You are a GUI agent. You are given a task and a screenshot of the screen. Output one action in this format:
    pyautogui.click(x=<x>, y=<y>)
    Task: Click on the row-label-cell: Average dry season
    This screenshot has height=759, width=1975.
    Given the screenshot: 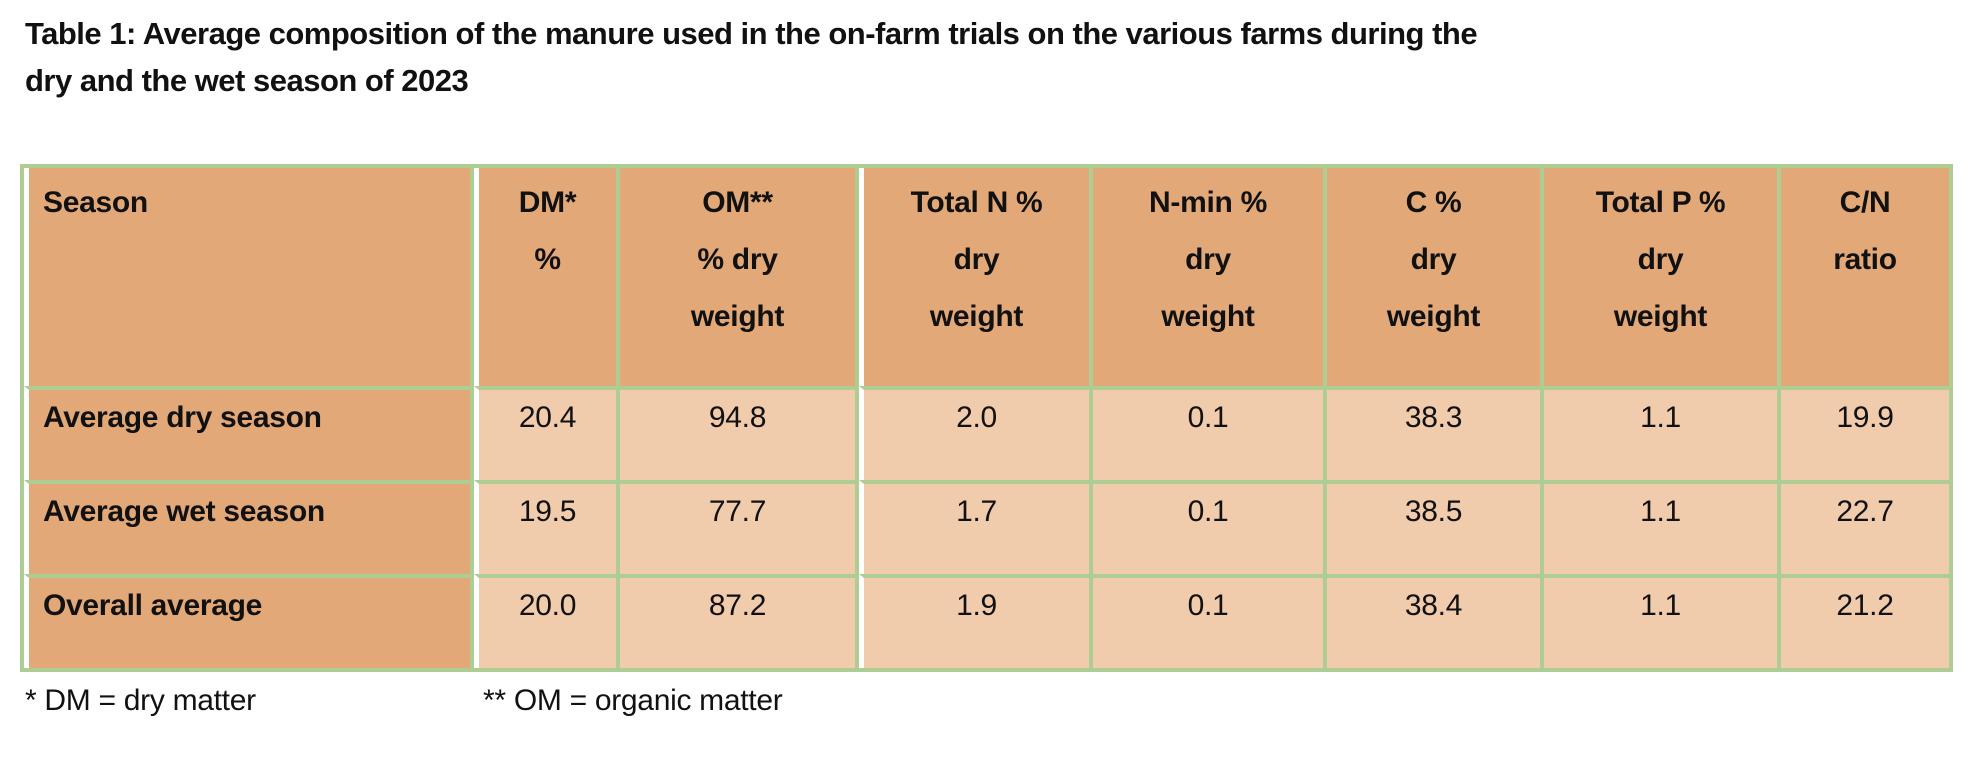 What is the action you would take?
    pyautogui.click(x=249, y=433)
    